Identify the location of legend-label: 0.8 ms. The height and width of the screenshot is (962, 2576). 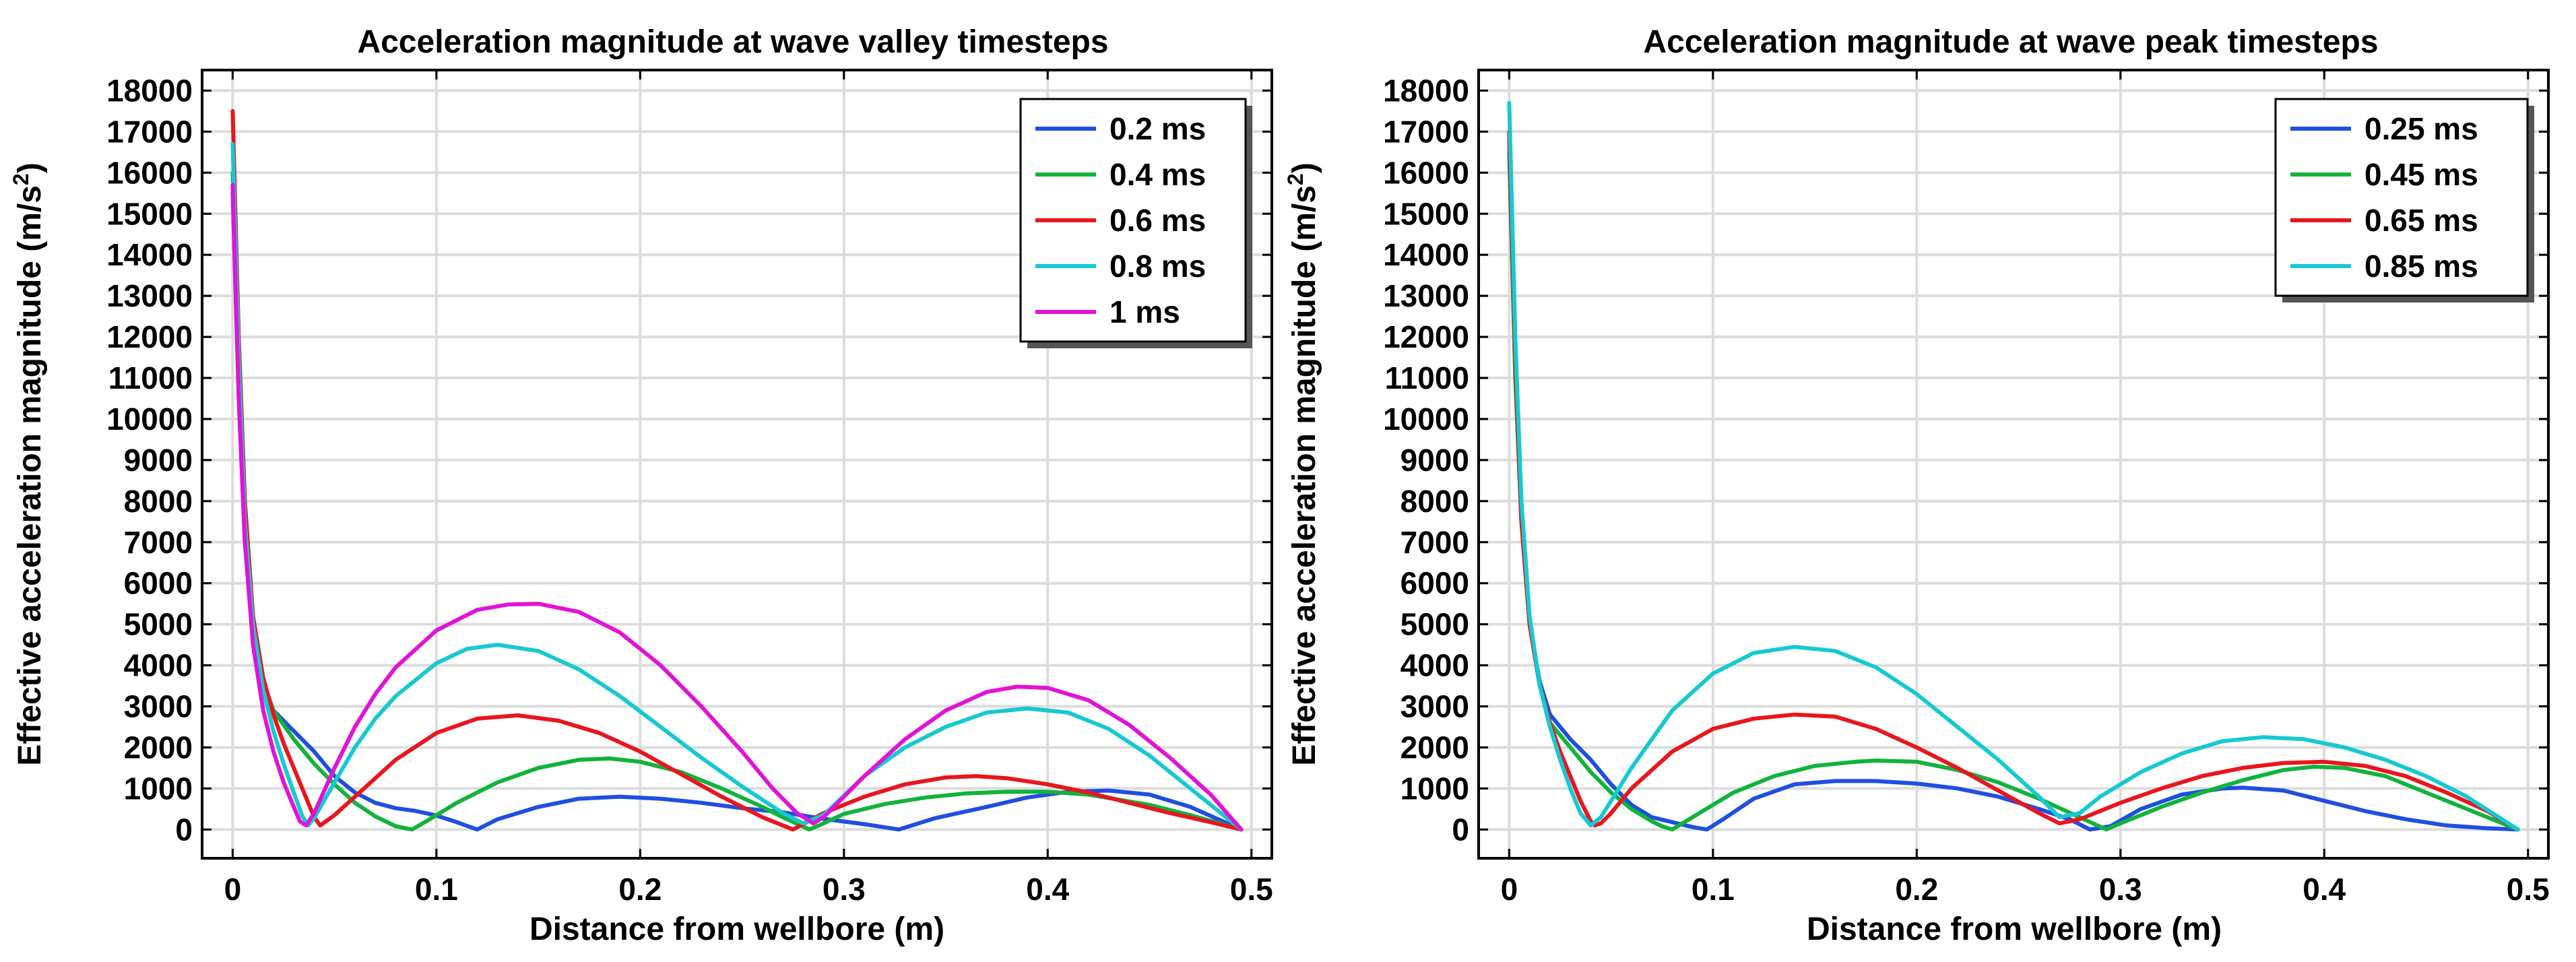
(1158, 266).